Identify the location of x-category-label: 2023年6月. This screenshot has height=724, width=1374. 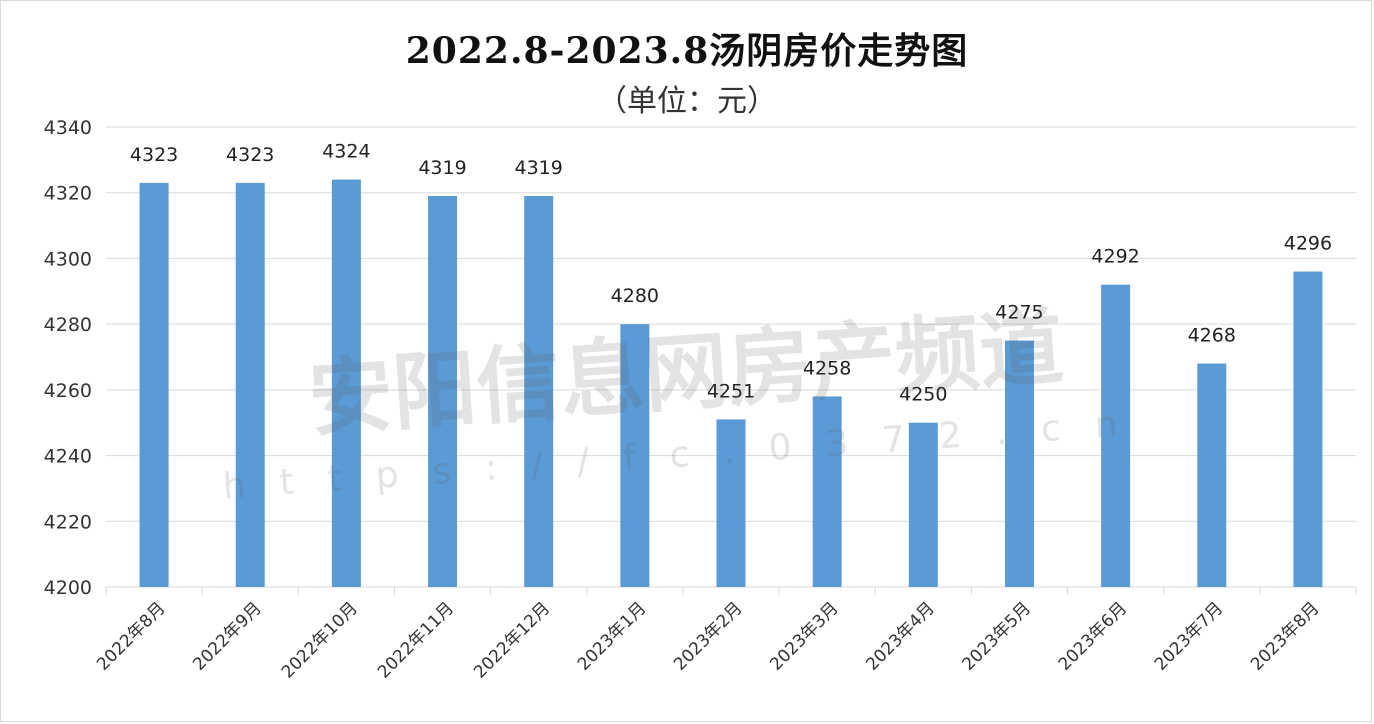
(1093, 636).